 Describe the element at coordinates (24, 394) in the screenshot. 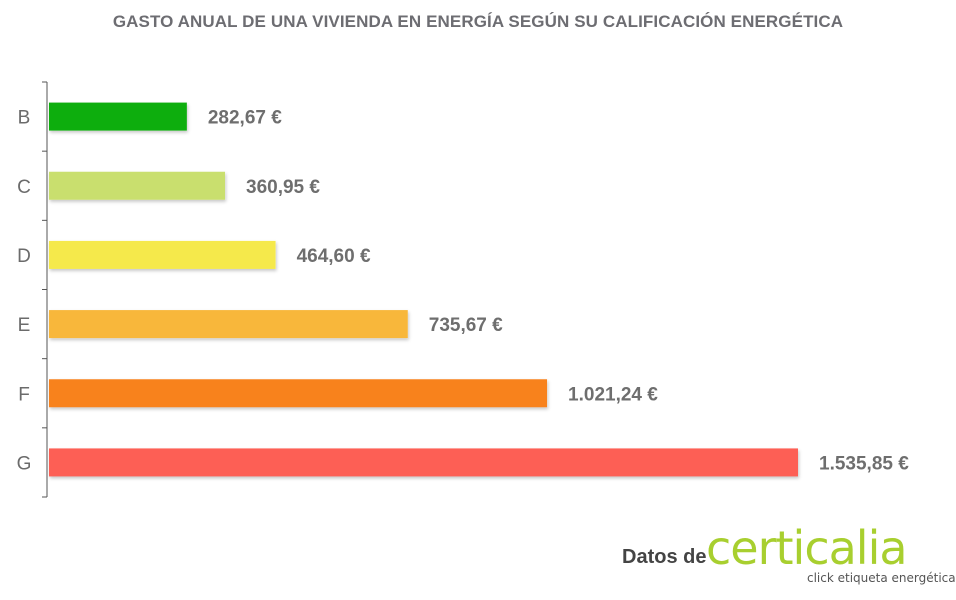

I see `category-label: F` at that location.